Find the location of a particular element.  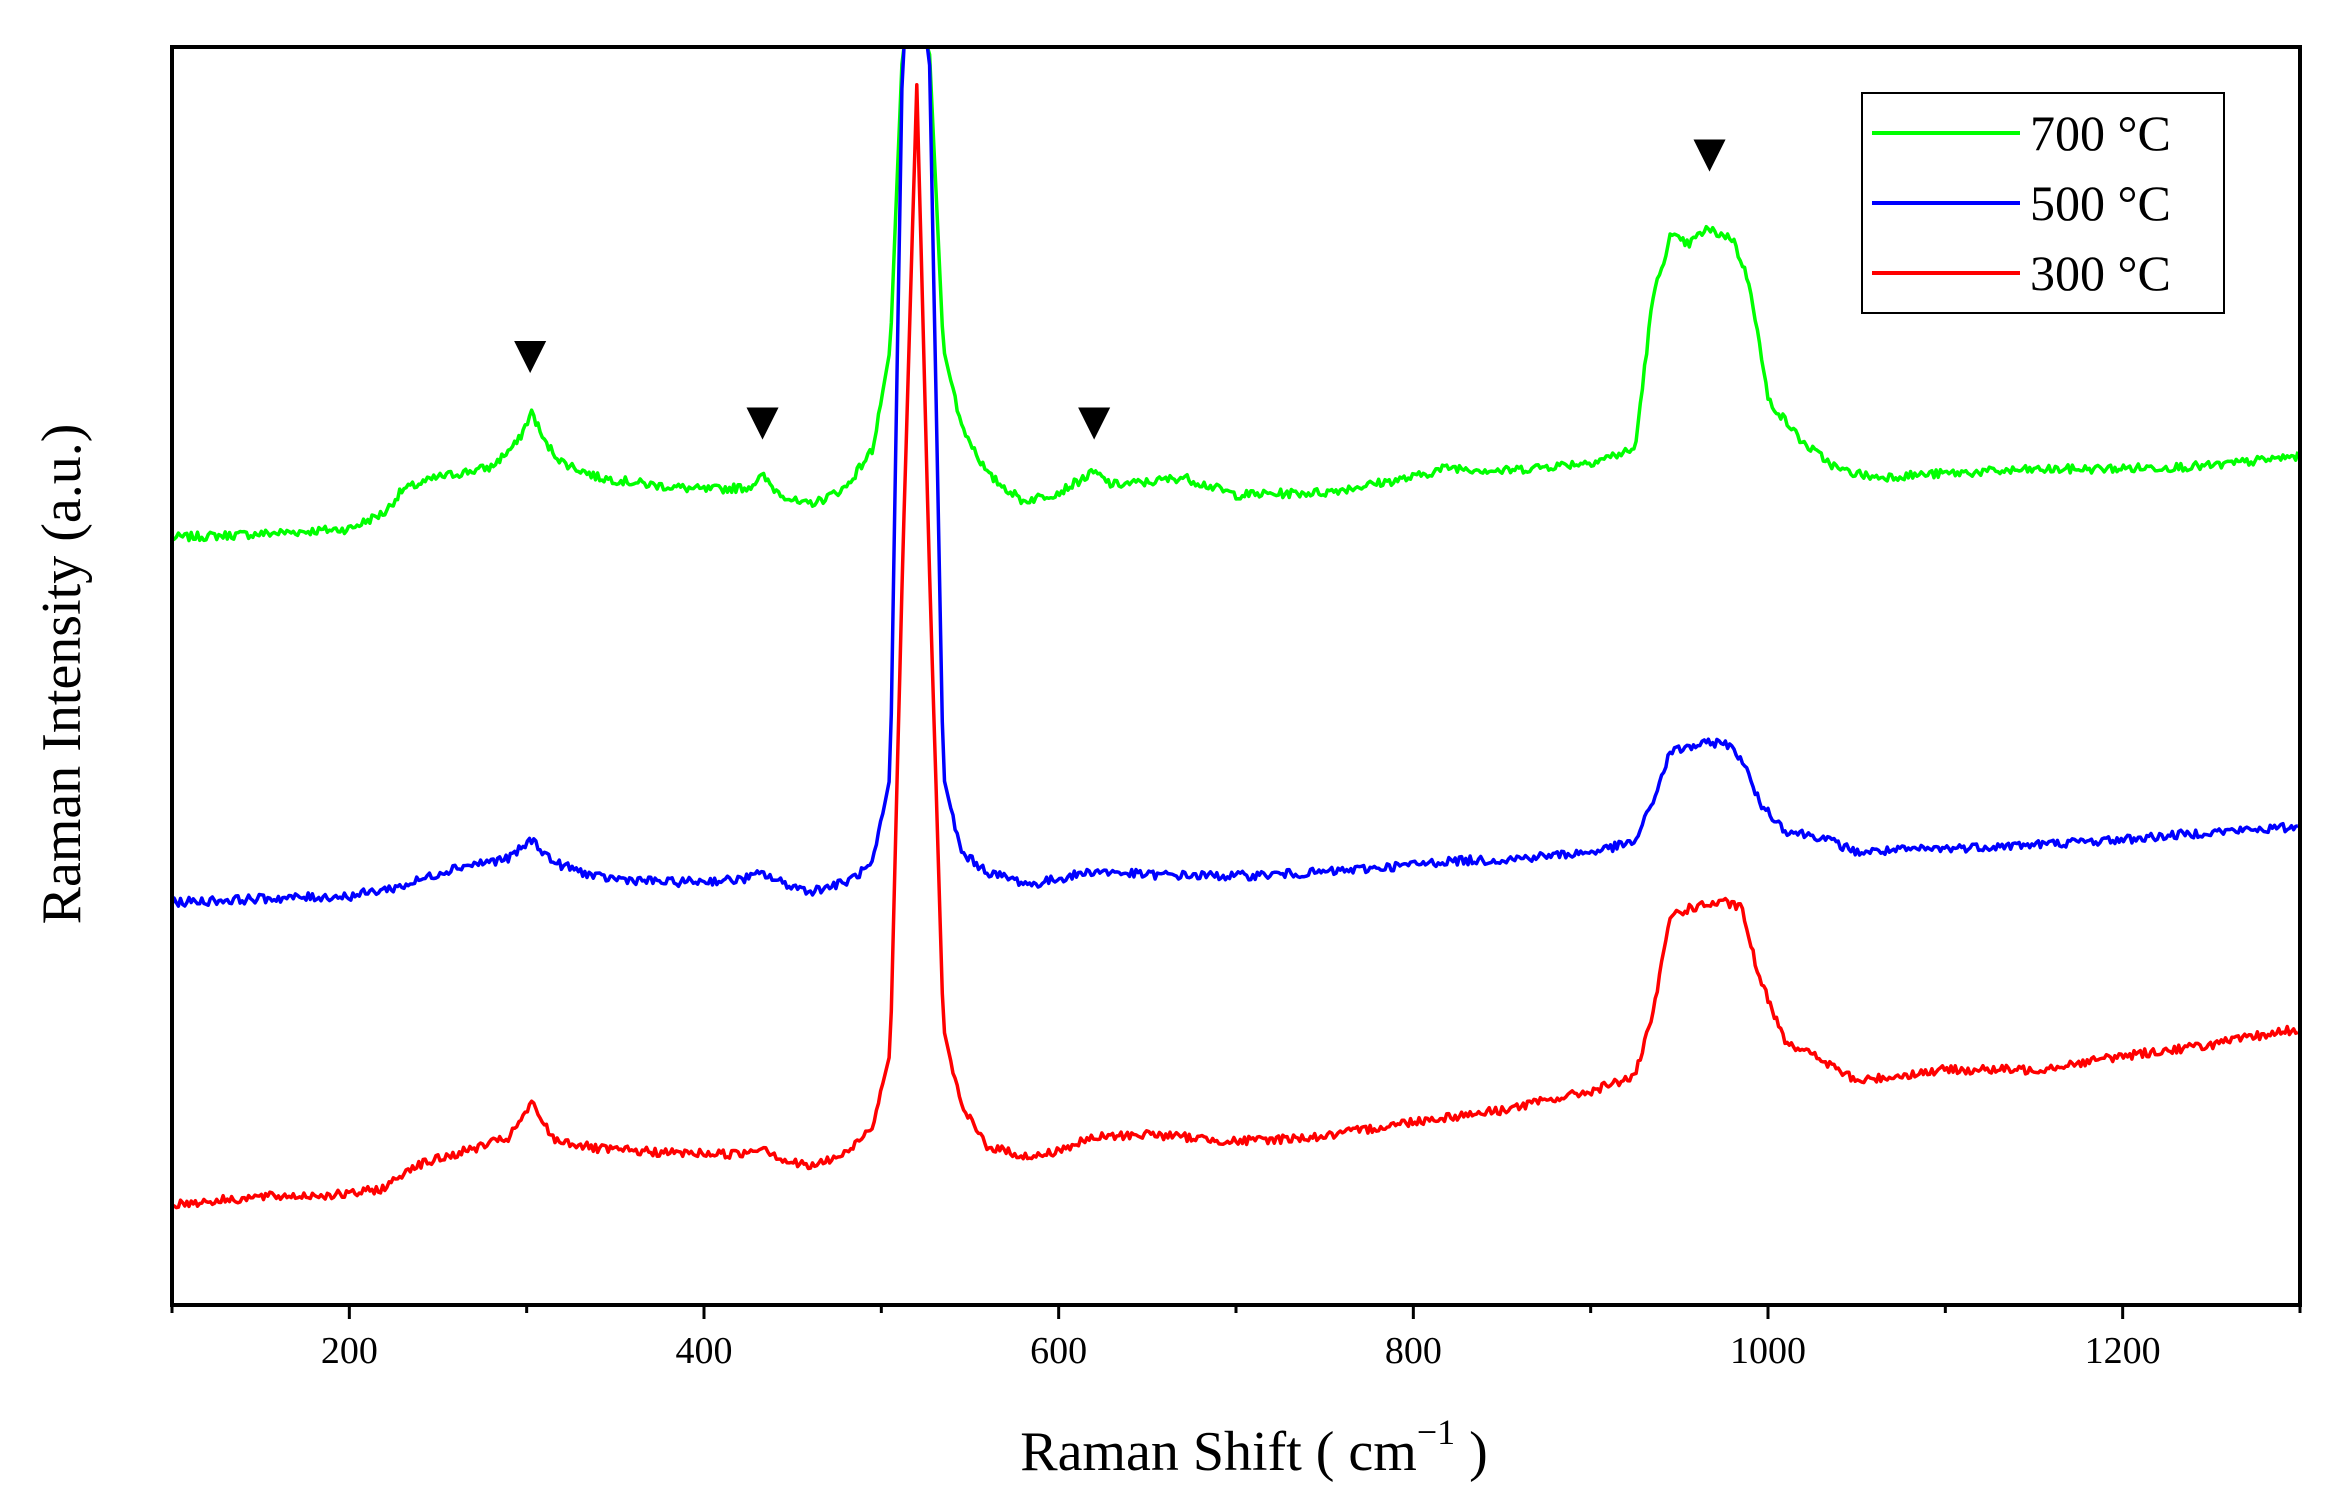

peak-markers: ▼ ▼ ▼ ▼ is located at coordinates (1120, 286).